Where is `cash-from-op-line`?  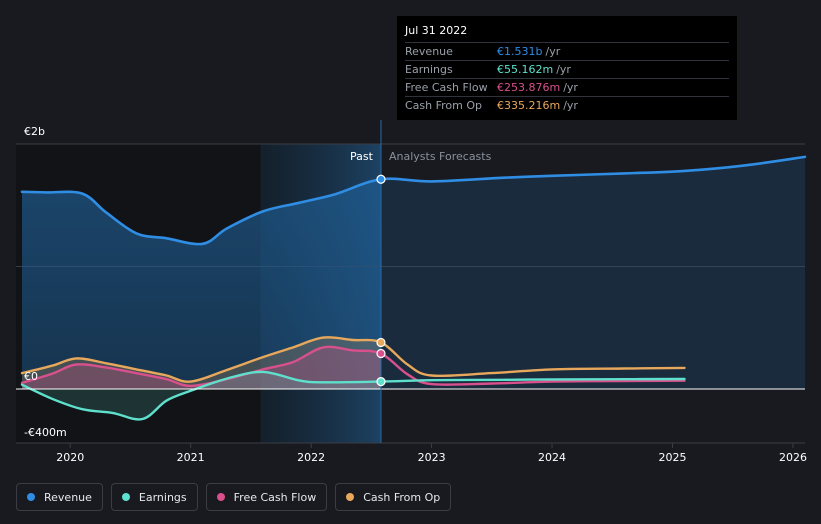
cash-from-op-line is located at coordinates (353, 359).